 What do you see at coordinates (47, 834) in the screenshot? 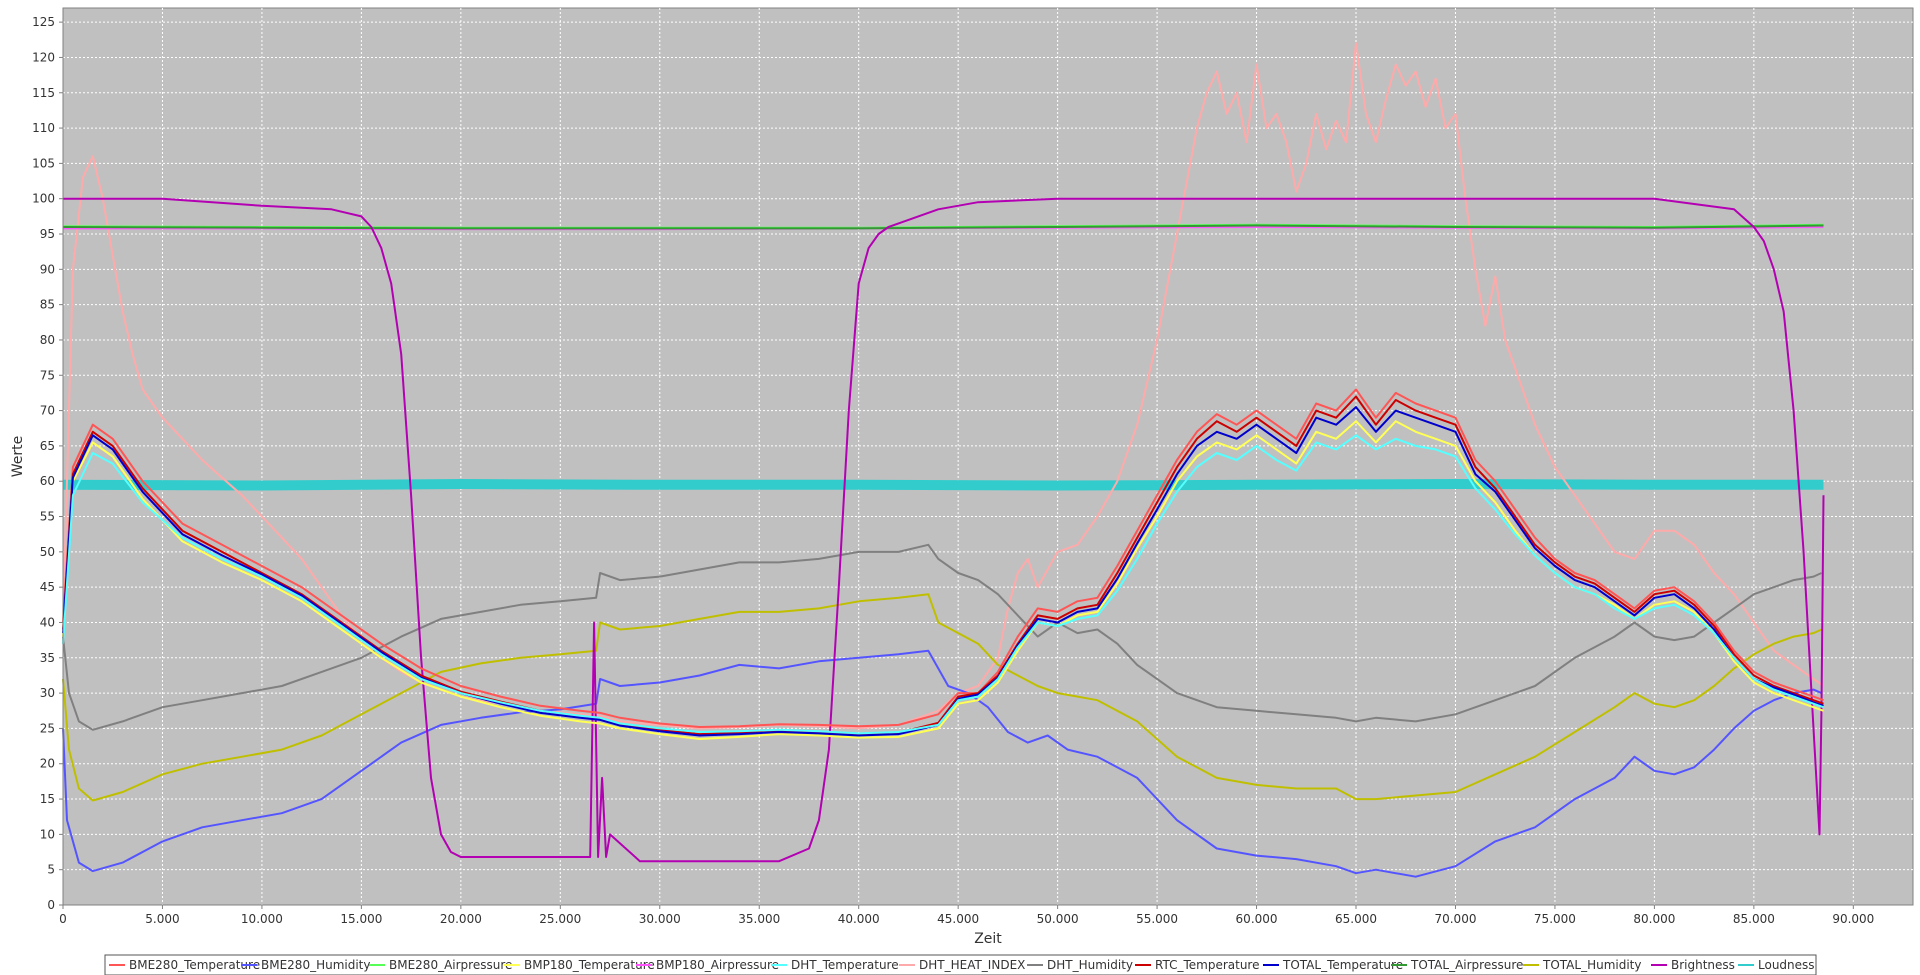
I see `y-tick-label: 10` at bounding box center [47, 834].